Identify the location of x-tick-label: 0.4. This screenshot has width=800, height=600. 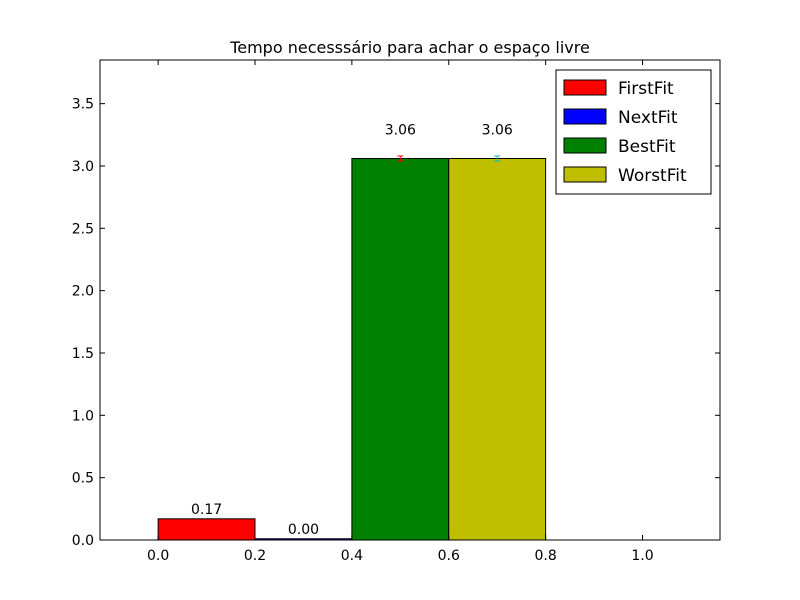
(352, 556).